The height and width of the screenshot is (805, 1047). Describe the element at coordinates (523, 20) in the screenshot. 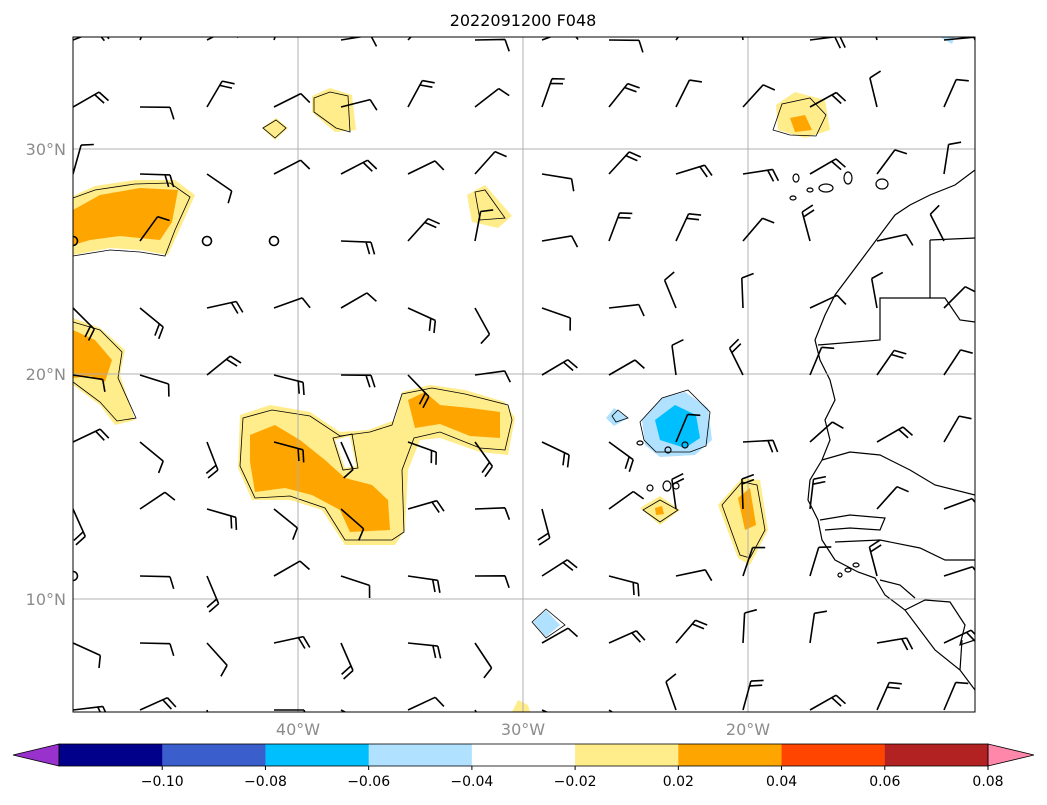

I see `map-title: 2022091200 F048` at that location.